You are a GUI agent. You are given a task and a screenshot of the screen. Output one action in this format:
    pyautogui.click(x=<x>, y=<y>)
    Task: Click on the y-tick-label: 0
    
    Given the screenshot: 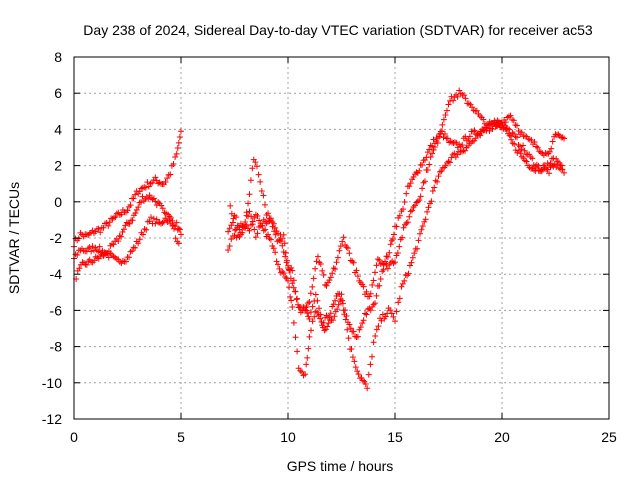 What is the action you would take?
    pyautogui.click(x=58, y=202)
    